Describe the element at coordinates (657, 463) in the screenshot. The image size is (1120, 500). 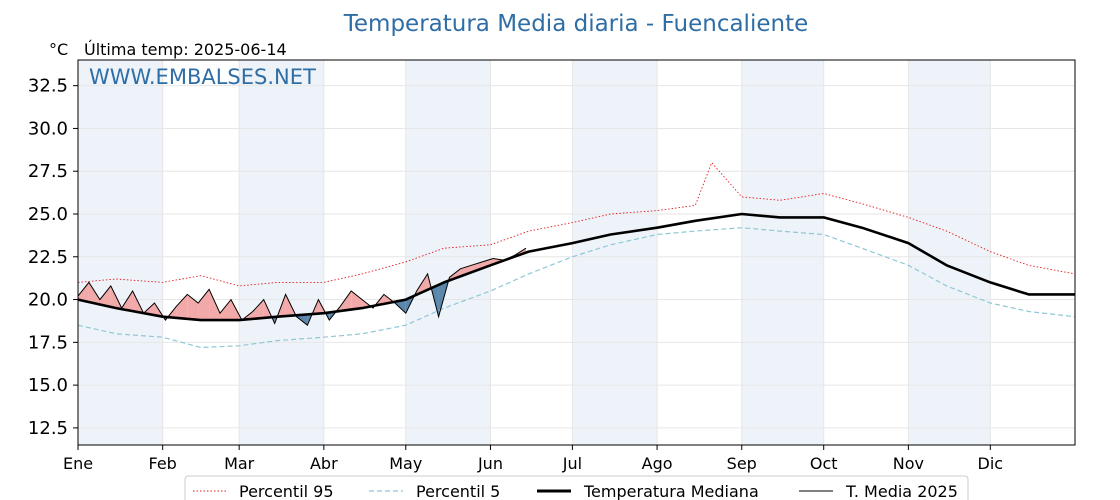
I see `x-tick-label: Ago` at that location.